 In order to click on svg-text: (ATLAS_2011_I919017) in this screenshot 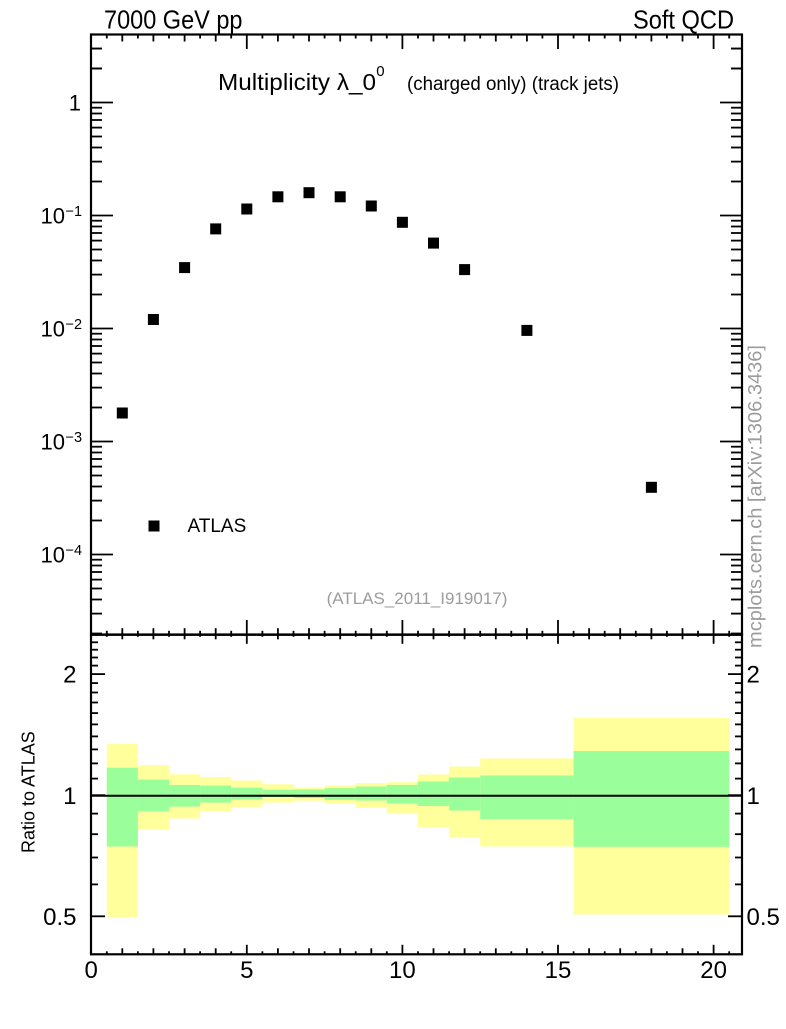, I will do `click(417, 598)`.